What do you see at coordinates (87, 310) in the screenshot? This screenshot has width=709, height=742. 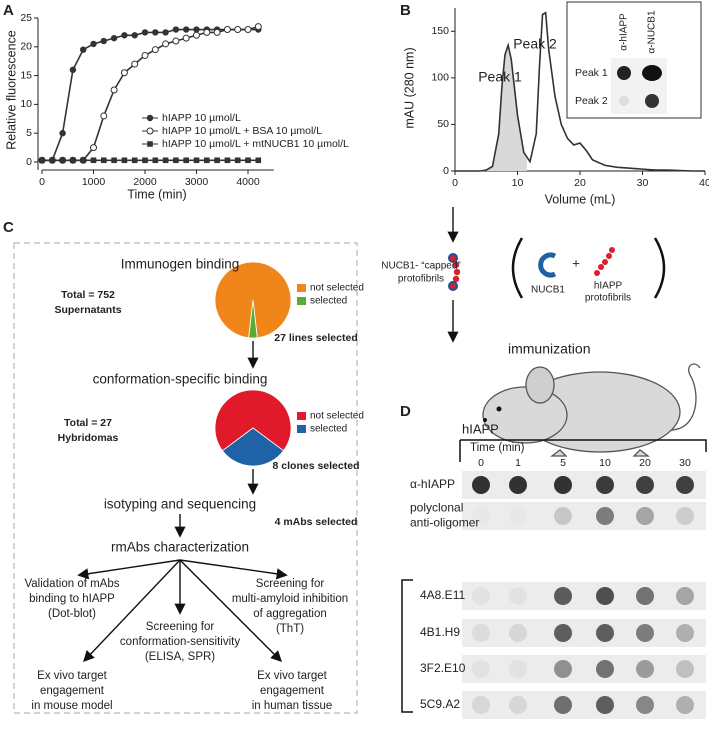 I see `total-label: Supernatants` at bounding box center [87, 310].